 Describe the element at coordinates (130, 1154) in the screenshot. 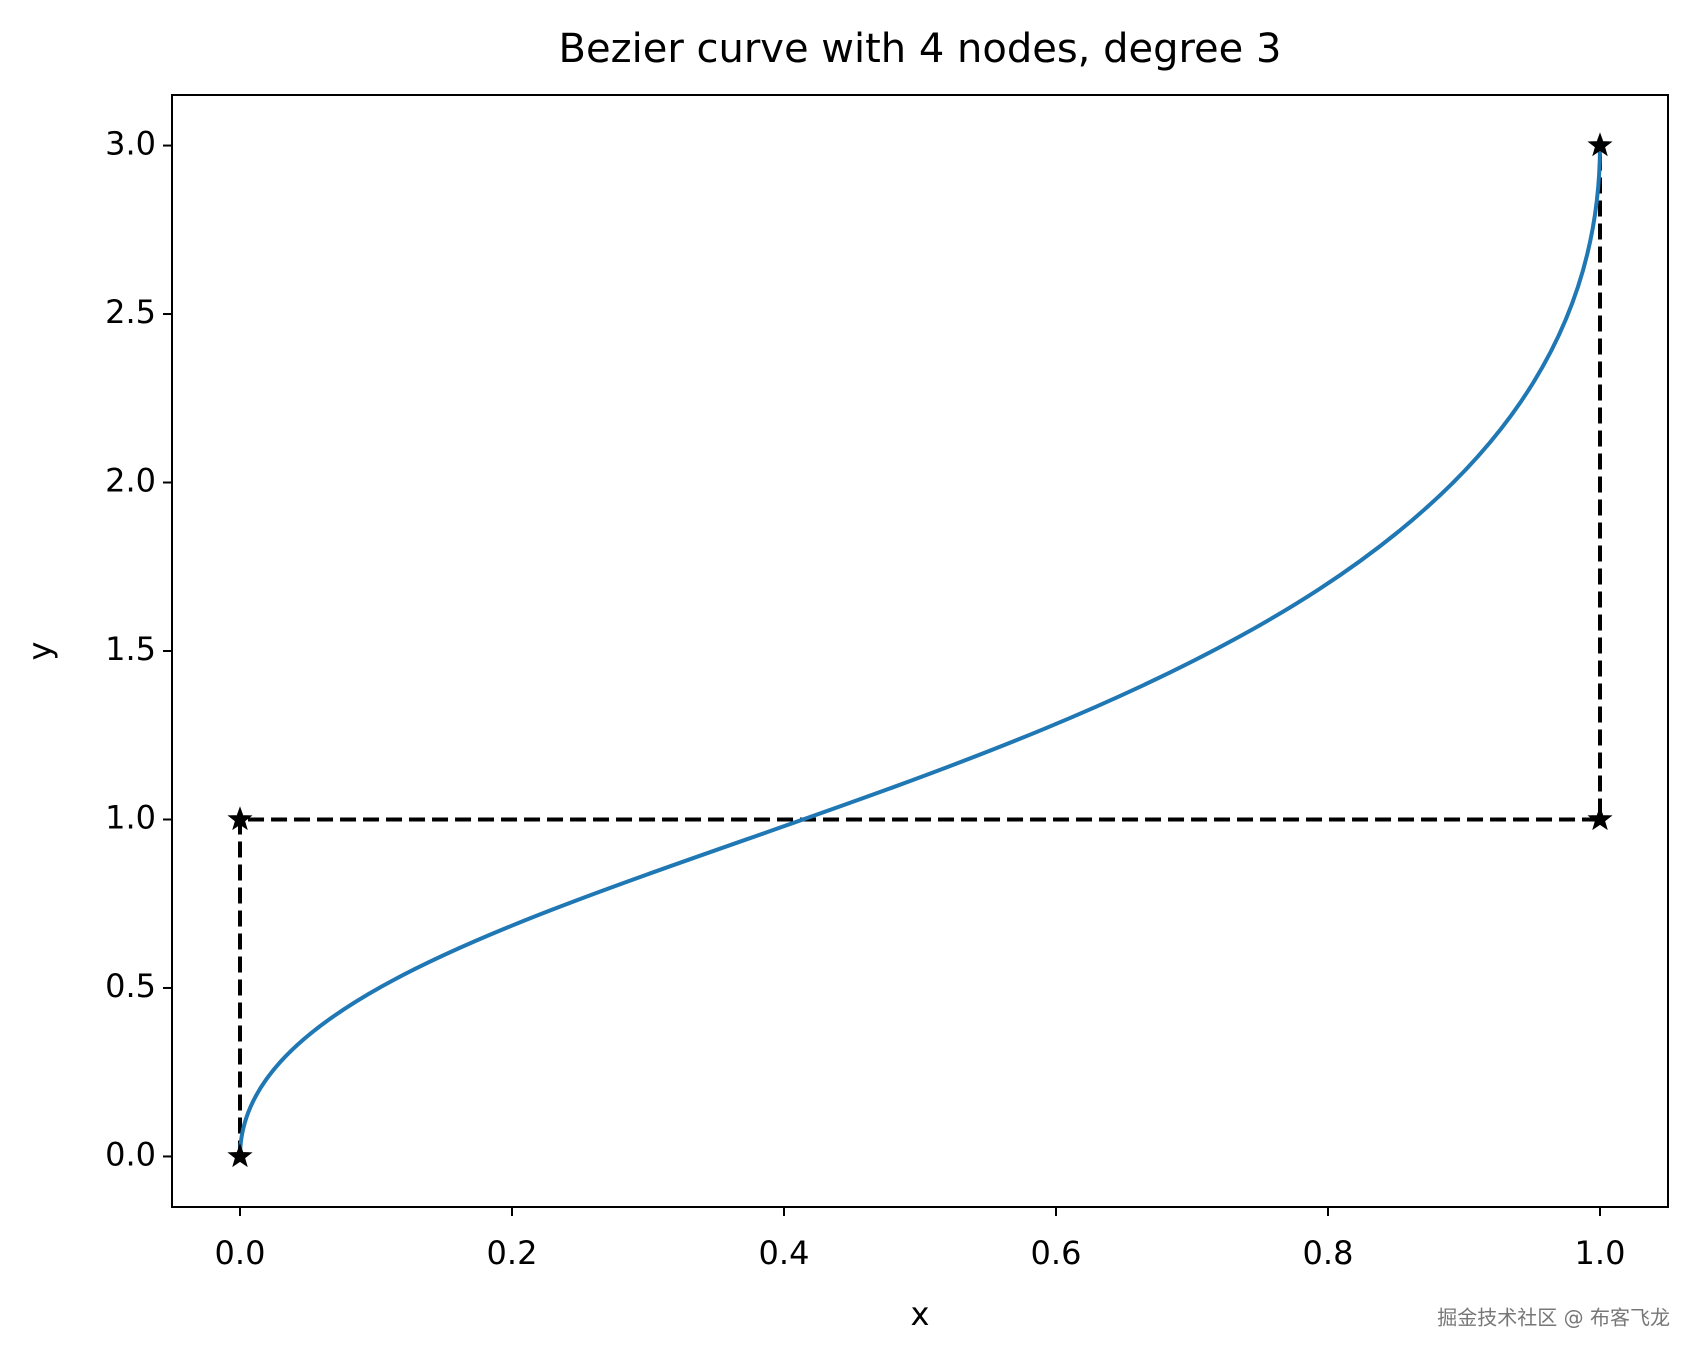

I see `y-tick-label: 0.0` at that location.